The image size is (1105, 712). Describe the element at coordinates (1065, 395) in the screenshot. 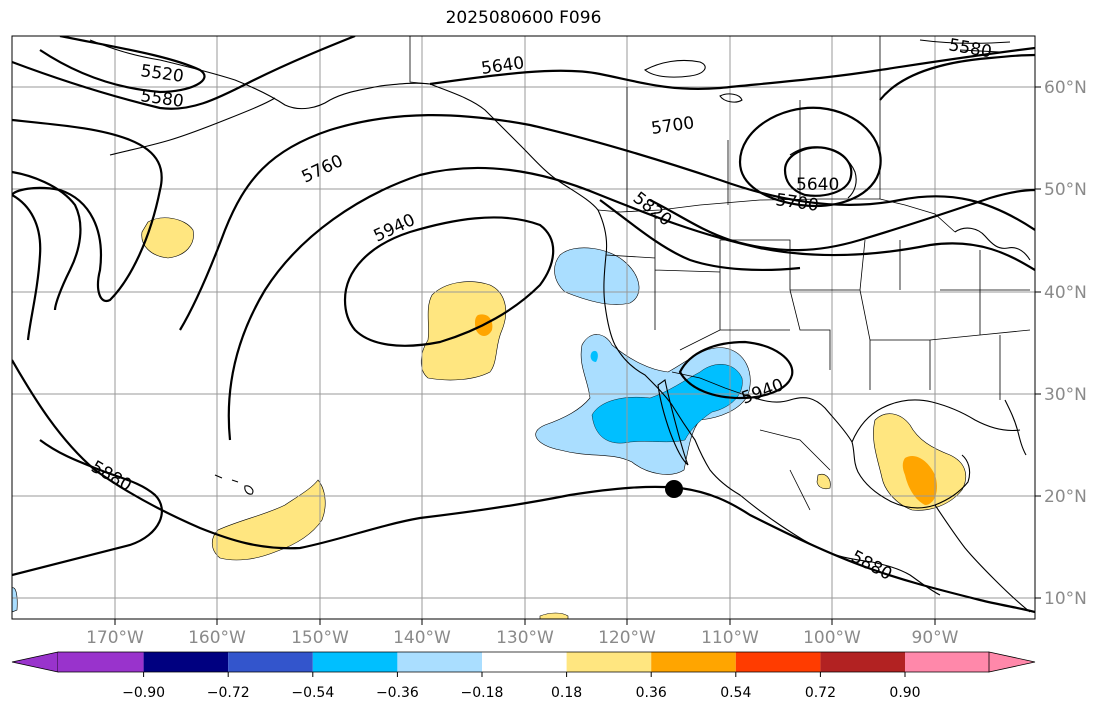

I see `latitude-label: 30°N` at that location.